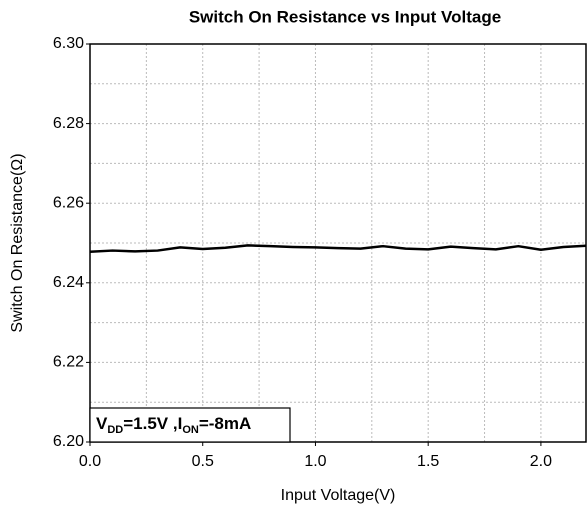 Image resolution: width=587 pixels, height=512 pixels. What do you see at coordinates (152, 423) in the screenshot?
I see `annotation-text: =1.5V ,I` at bounding box center [152, 423].